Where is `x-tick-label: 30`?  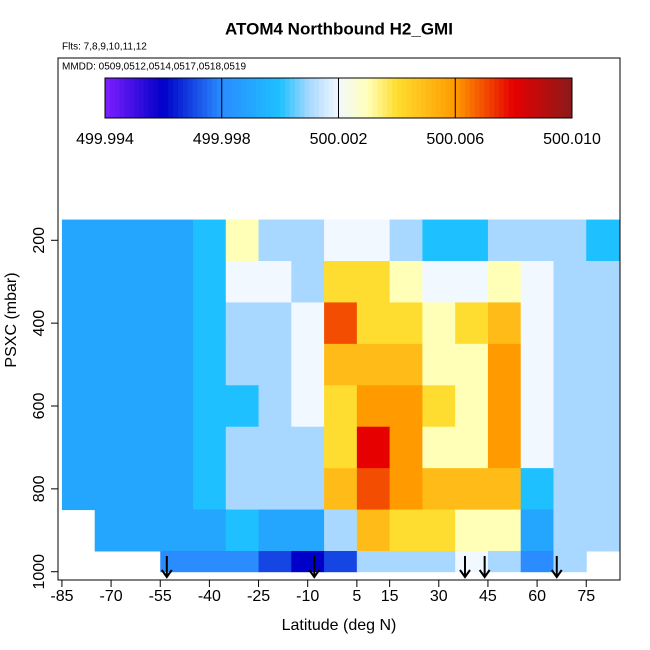 x-tick-label: 30 is located at coordinates (439, 596).